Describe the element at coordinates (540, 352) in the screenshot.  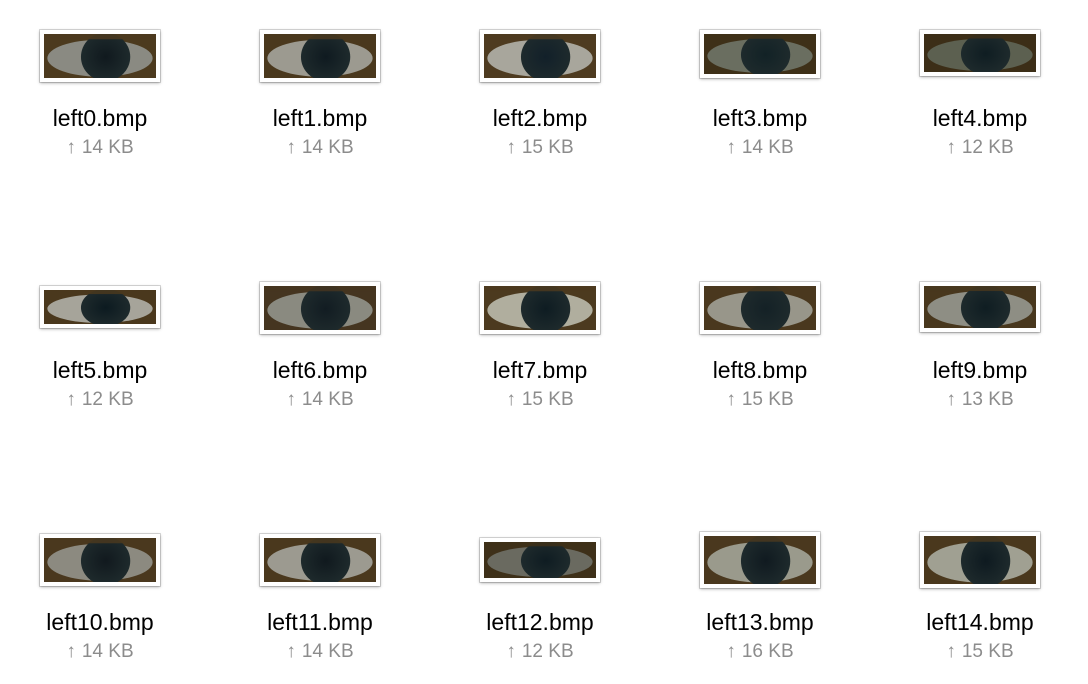
I see `file-item: left7.bmp ↑ 15 KB` at that location.